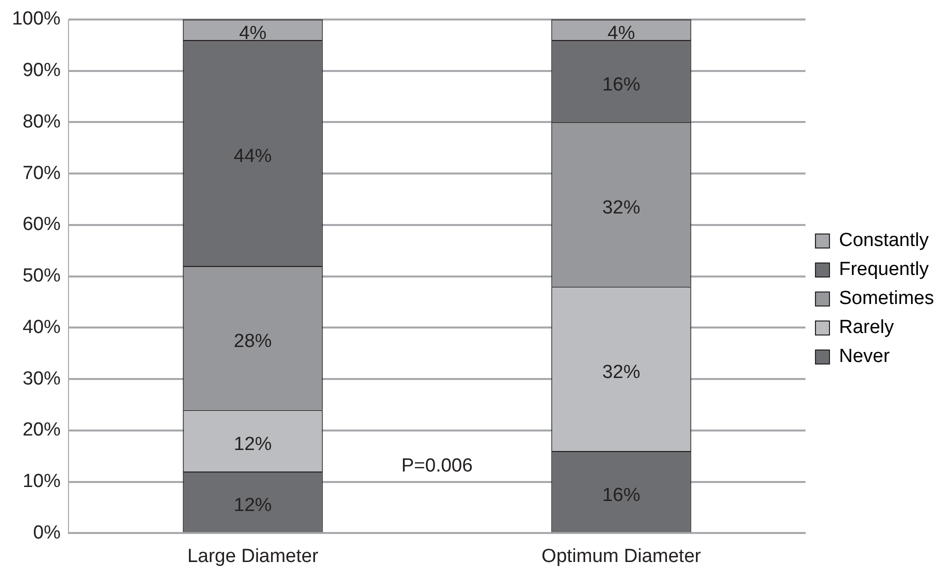  What do you see at coordinates (41, 225) in the screenshot?
I see `y-tick-label: 60%` at bounding box center [41, 225].